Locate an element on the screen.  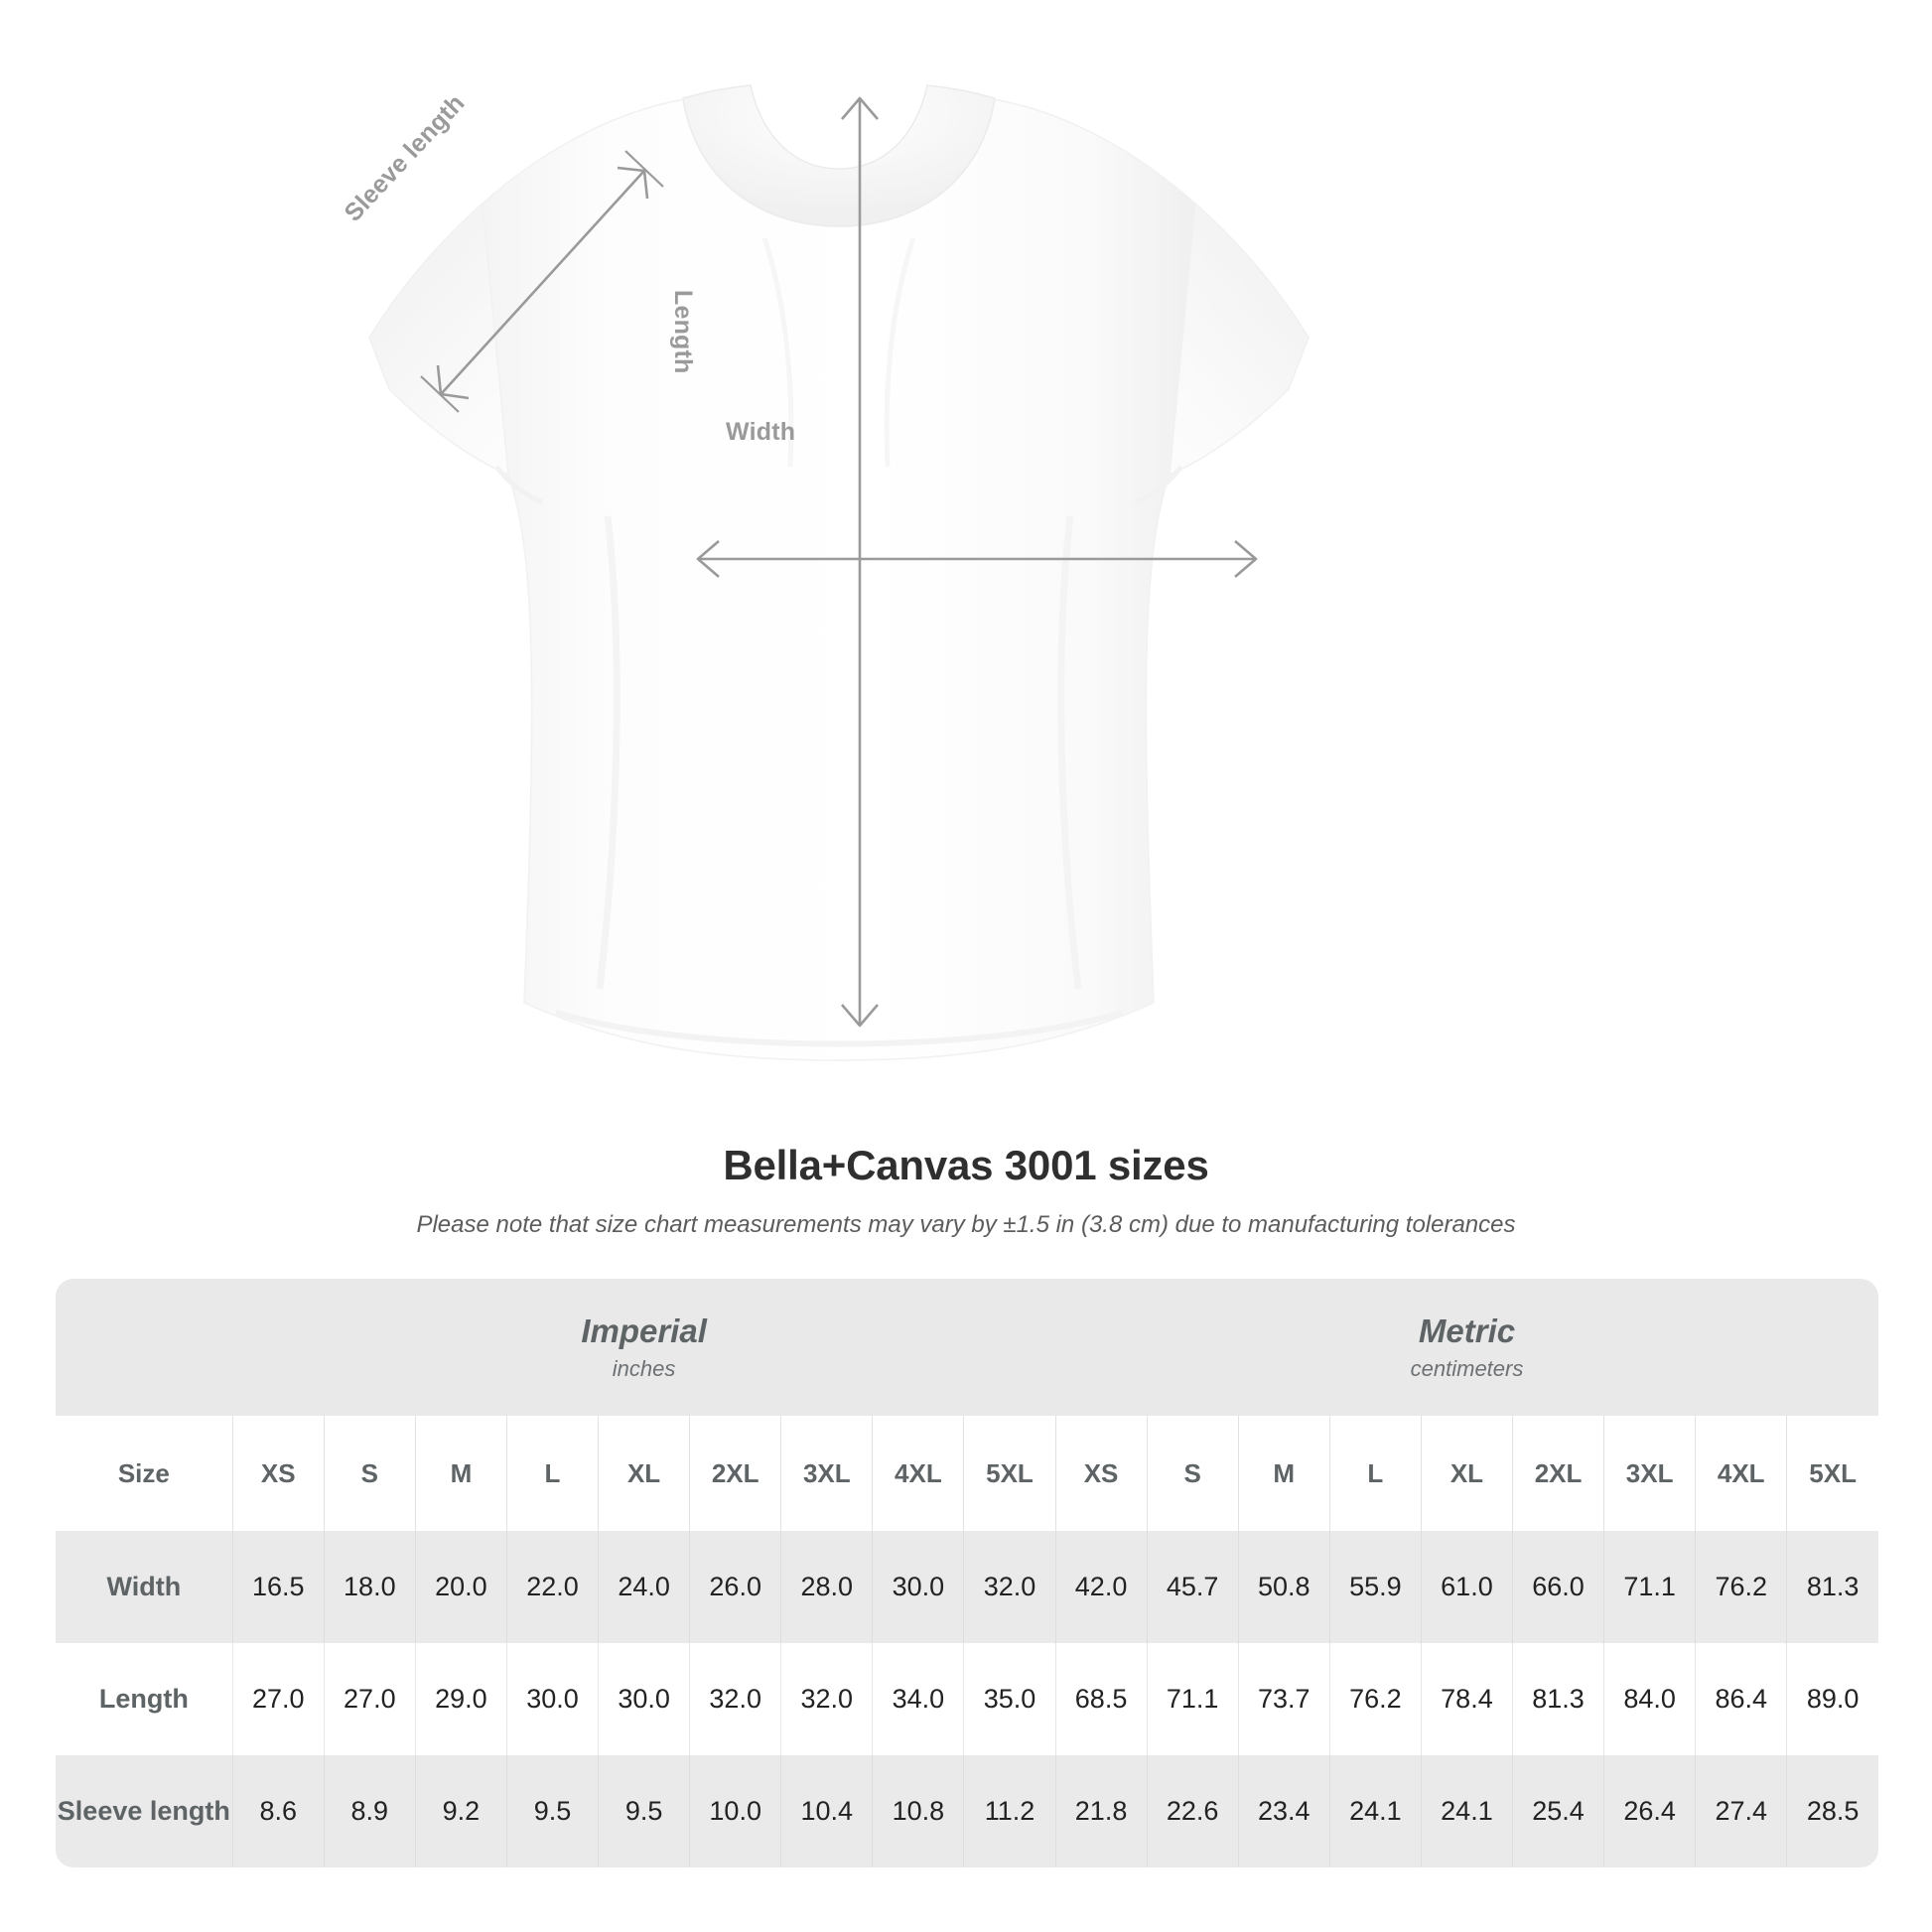
cell-width-imperial-l: 22.0 is located at coordinates (552, 1587).